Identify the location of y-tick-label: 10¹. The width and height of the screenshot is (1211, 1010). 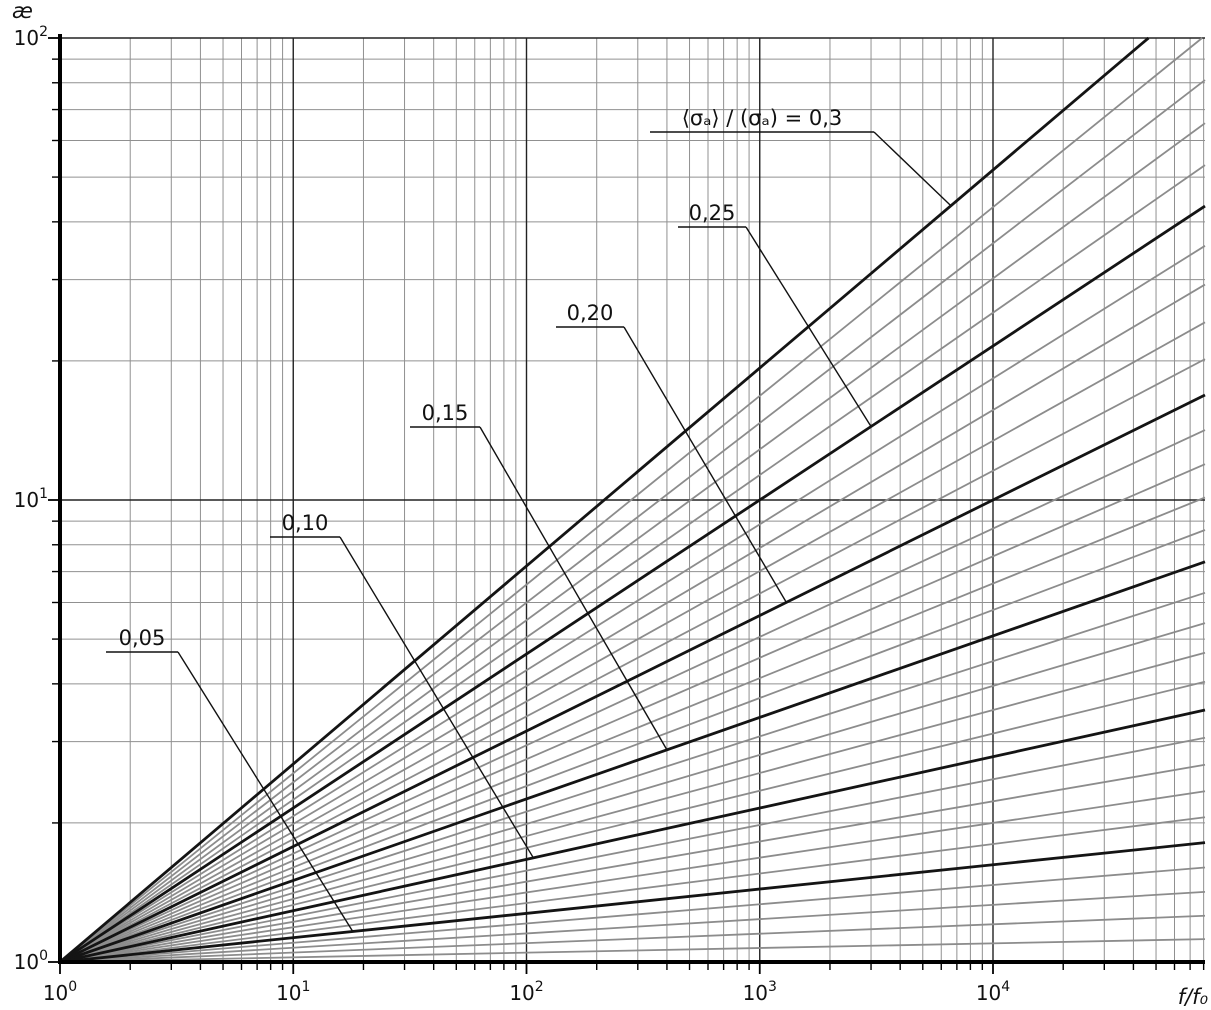
(31, 499).